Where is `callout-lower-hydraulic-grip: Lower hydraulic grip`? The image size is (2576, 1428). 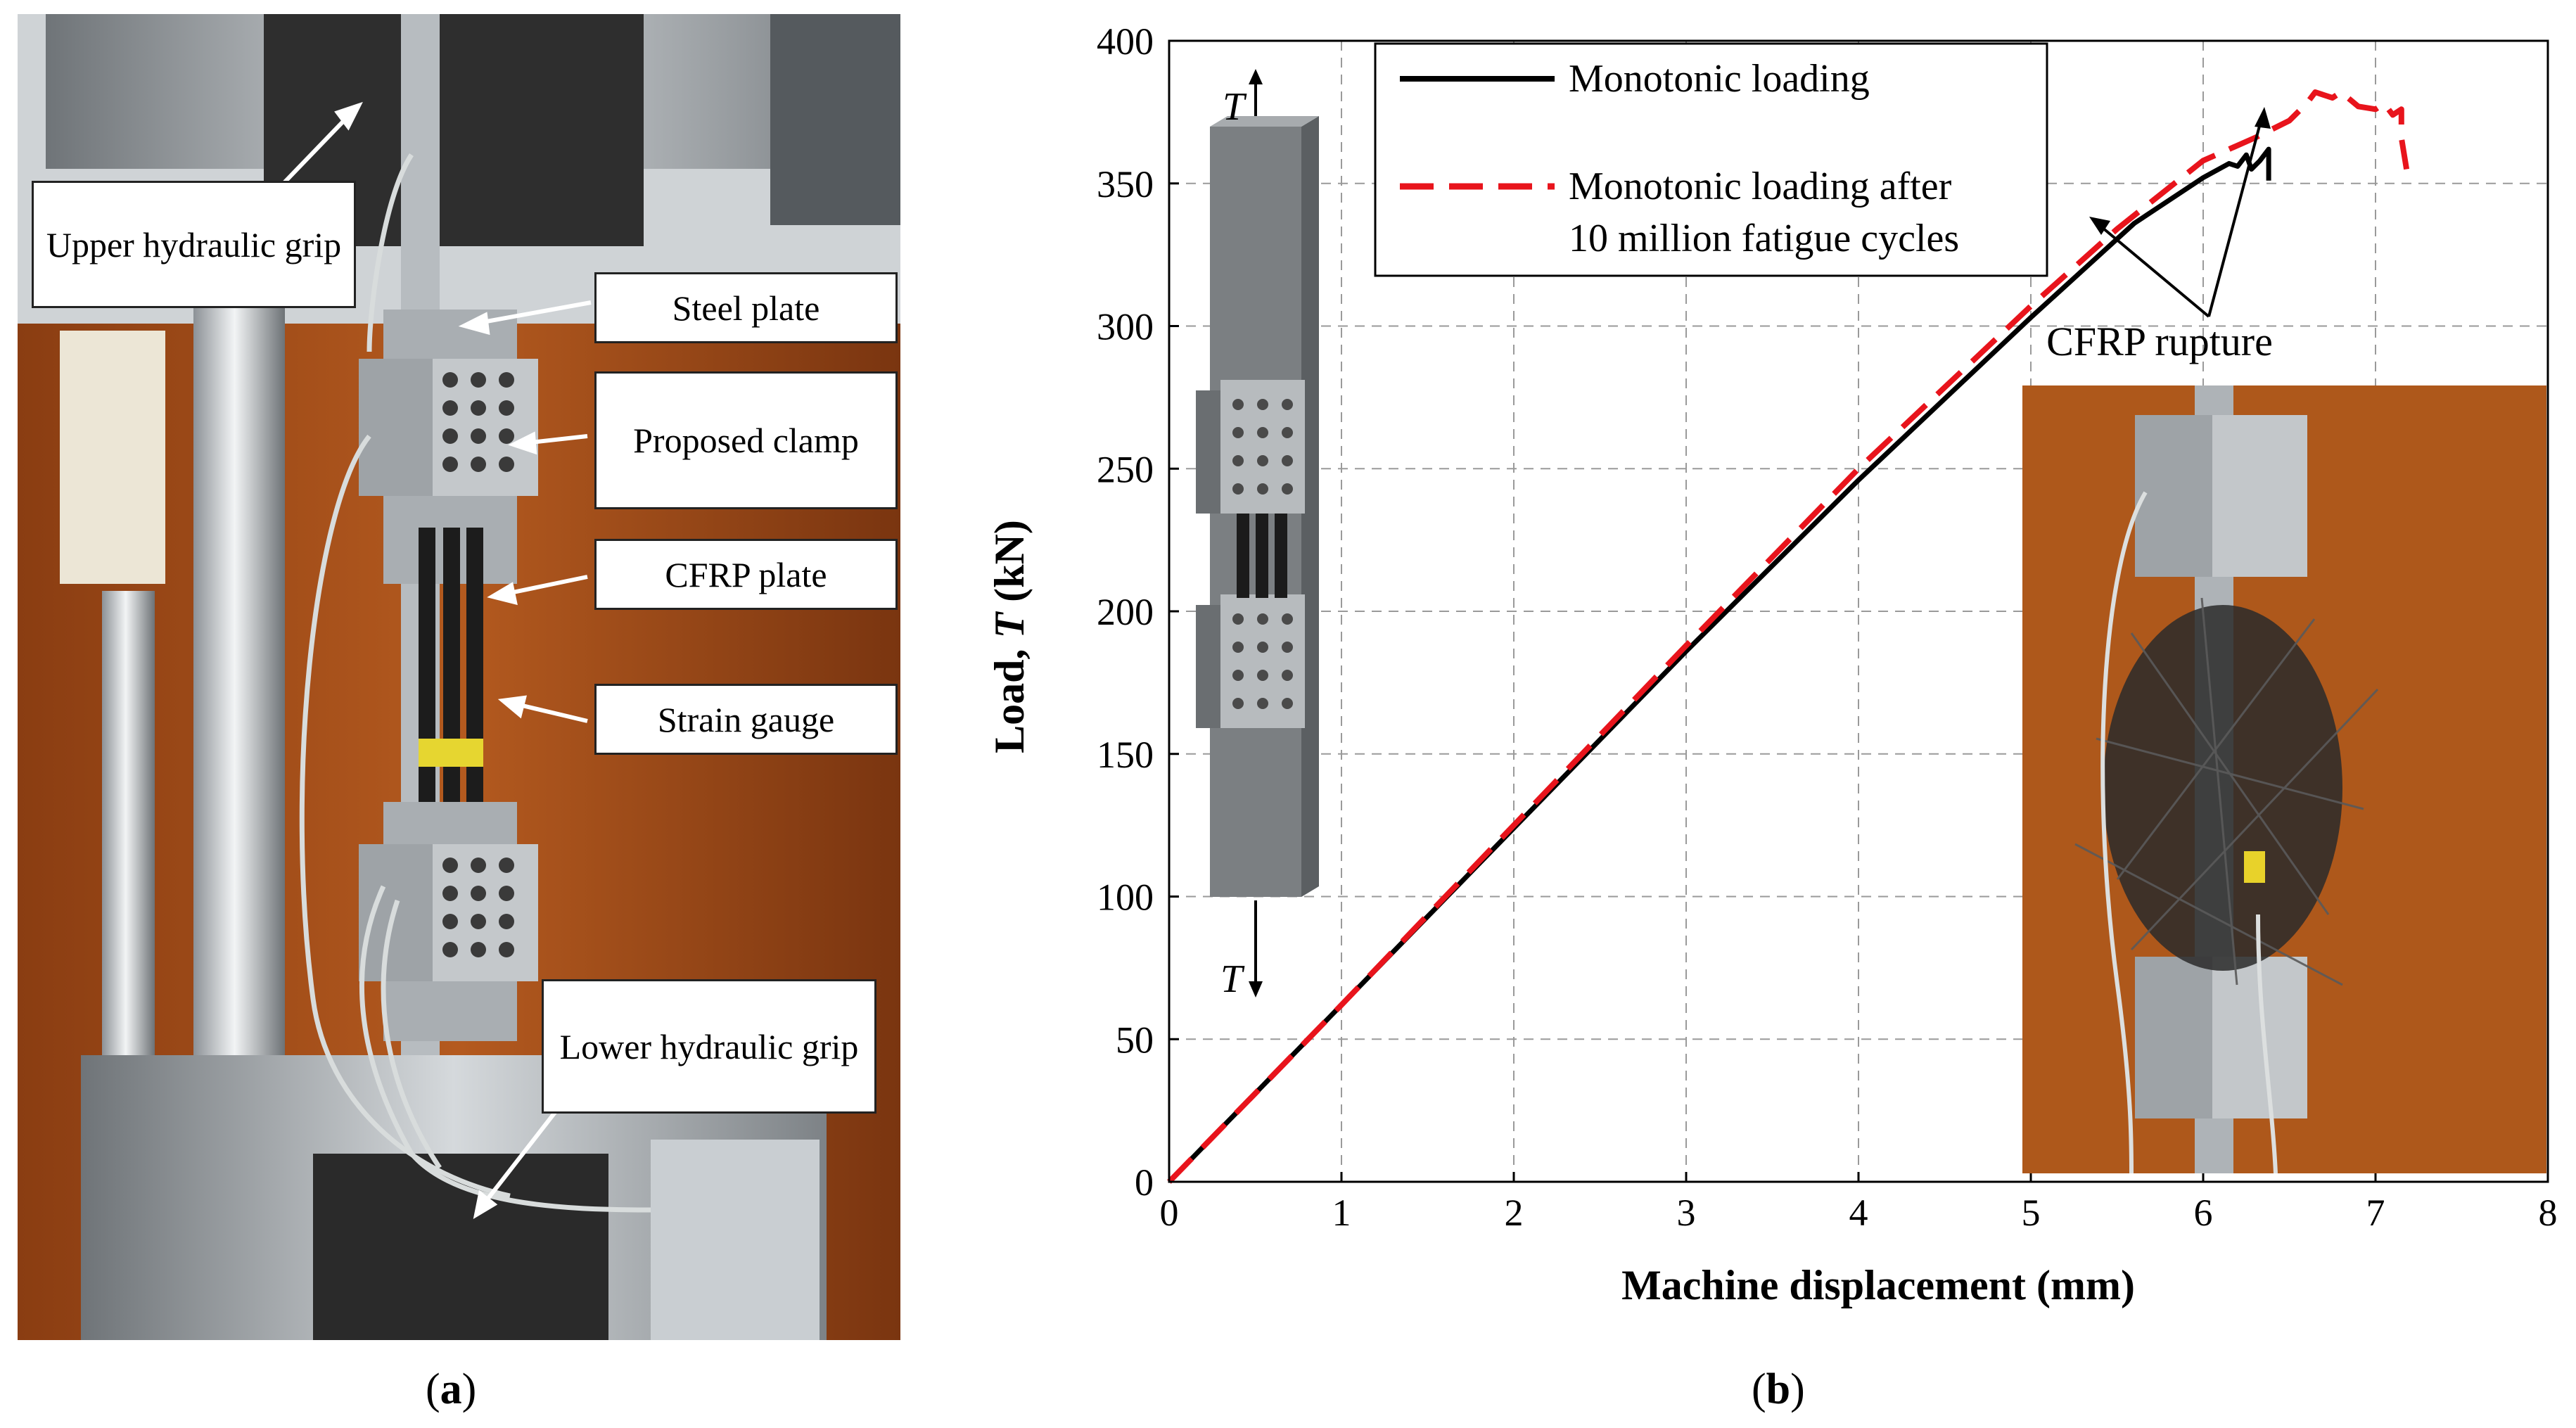 callout-lower-hydraulic-grip: Lower hydraulic grip is located at coordinates (709, 1046).